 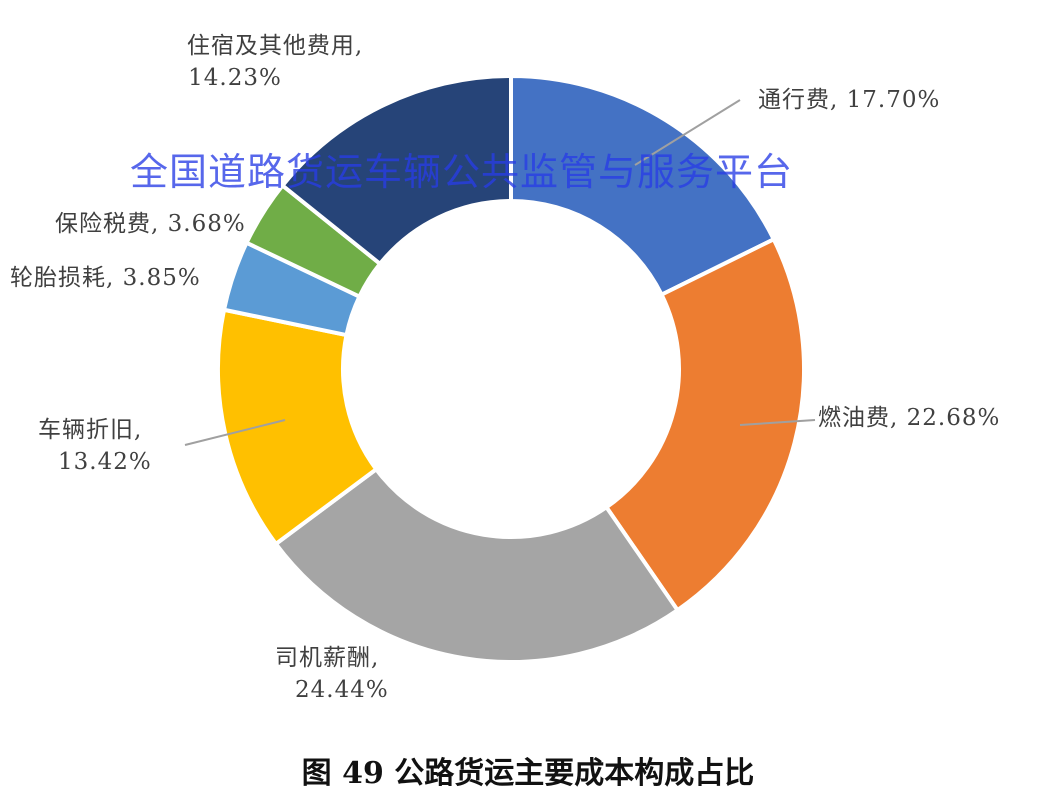 What do you see at coordinates (105, 278) in the screenshot?
I see `label-tire: 轮胎损耗, 3.85%` at bounding box center [105, 278].